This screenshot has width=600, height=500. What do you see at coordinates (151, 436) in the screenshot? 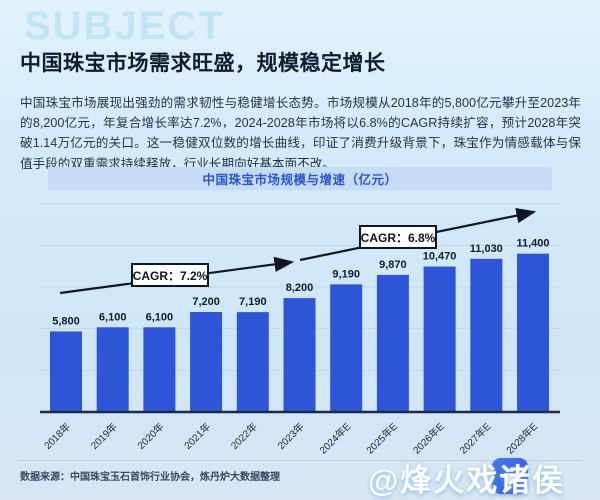
I see `x-tick-label: 2020年` at bounding box center [151, 436].